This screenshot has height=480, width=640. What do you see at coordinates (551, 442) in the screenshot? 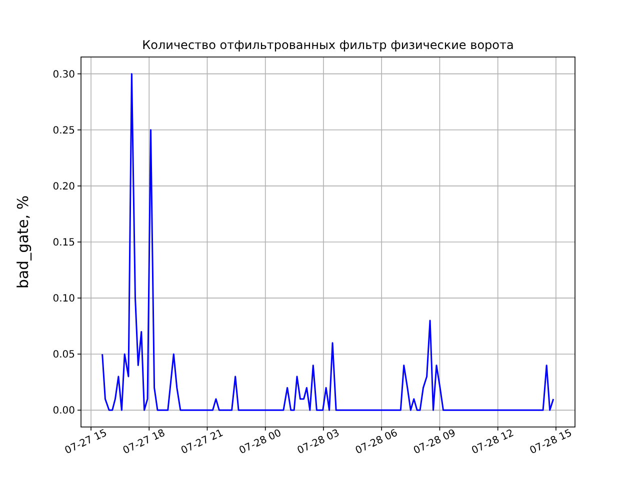
I see `x-tick-label: 07-28 15` at bounding box center [551, 442].